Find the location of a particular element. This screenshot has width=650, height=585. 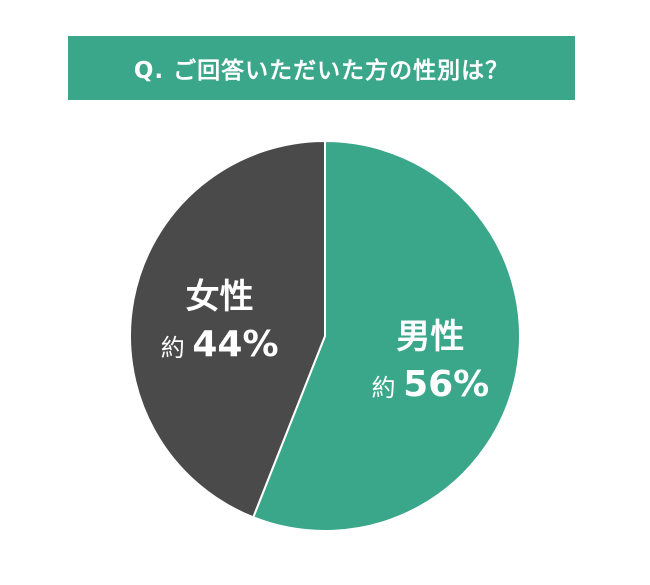

slice-name-label: 女性 is located at coordinates (220, 297).